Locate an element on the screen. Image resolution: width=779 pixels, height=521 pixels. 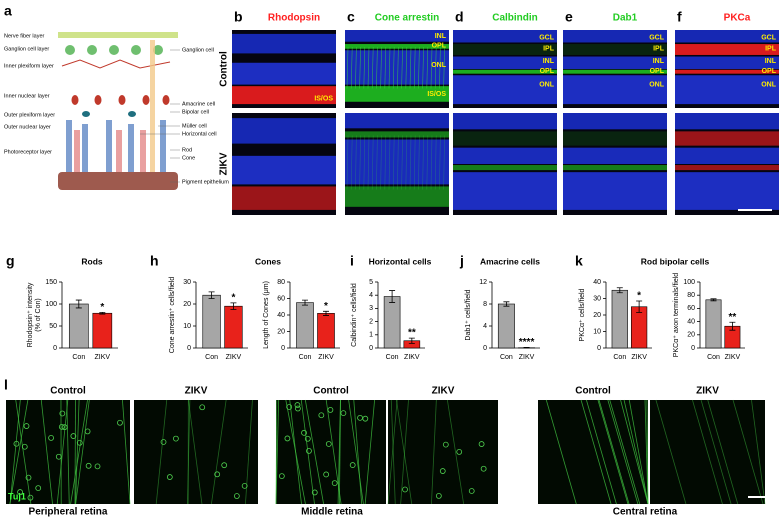
y-axis-label: Length of Cones (μm) is located at coordinates (266, 315).